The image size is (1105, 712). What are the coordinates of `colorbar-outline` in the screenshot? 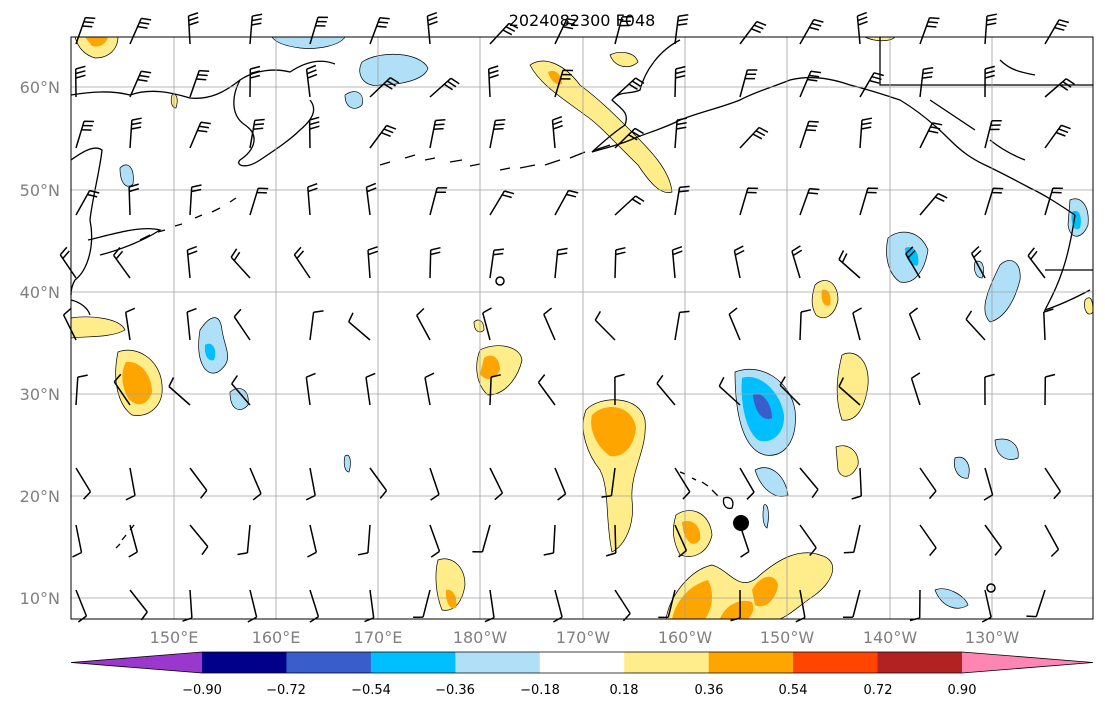 It's located at (582, 662).